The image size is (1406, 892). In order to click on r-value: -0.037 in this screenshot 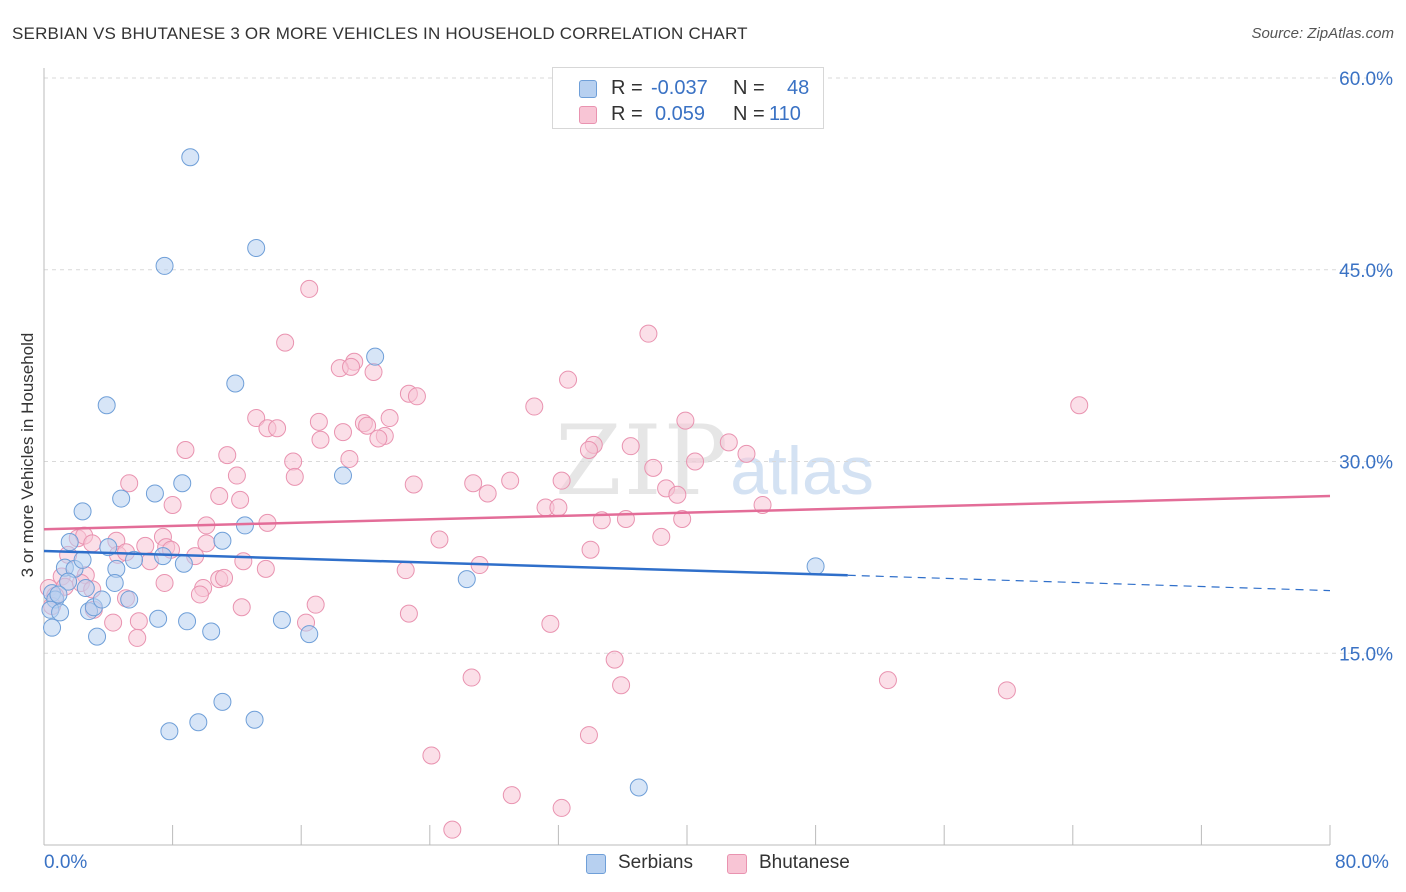, I will do `click(679, 88)`.